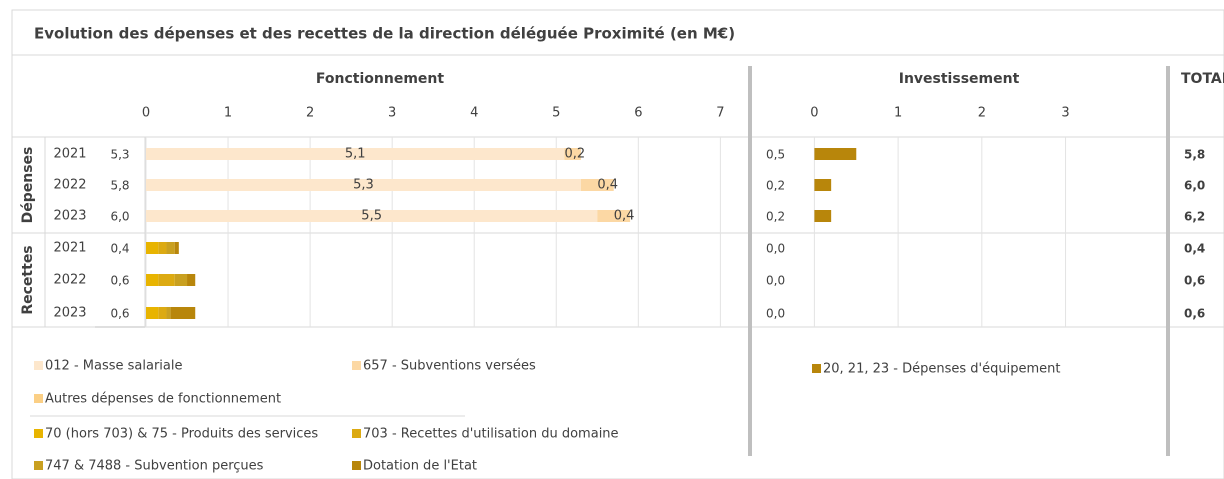 This screenshot has width=1224, height=479. Describe the element at coordinates (775, 155) in the screenshot. I see `data-label: 0,5` at that location.